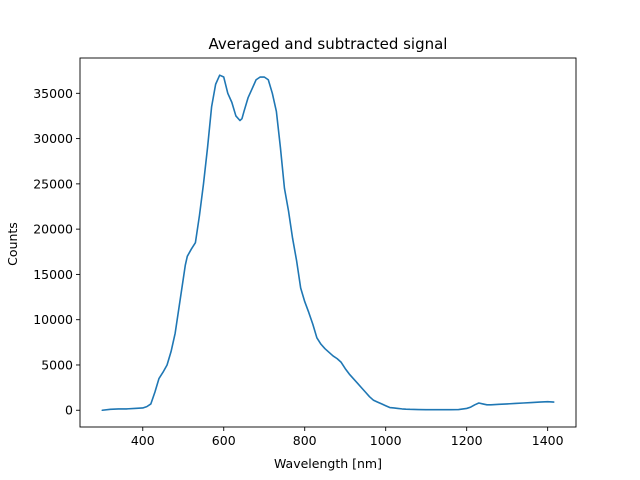 The height and width of the screenshot is (480, 640). I want to click on y-tick-label: 10000, so click(53, 319).